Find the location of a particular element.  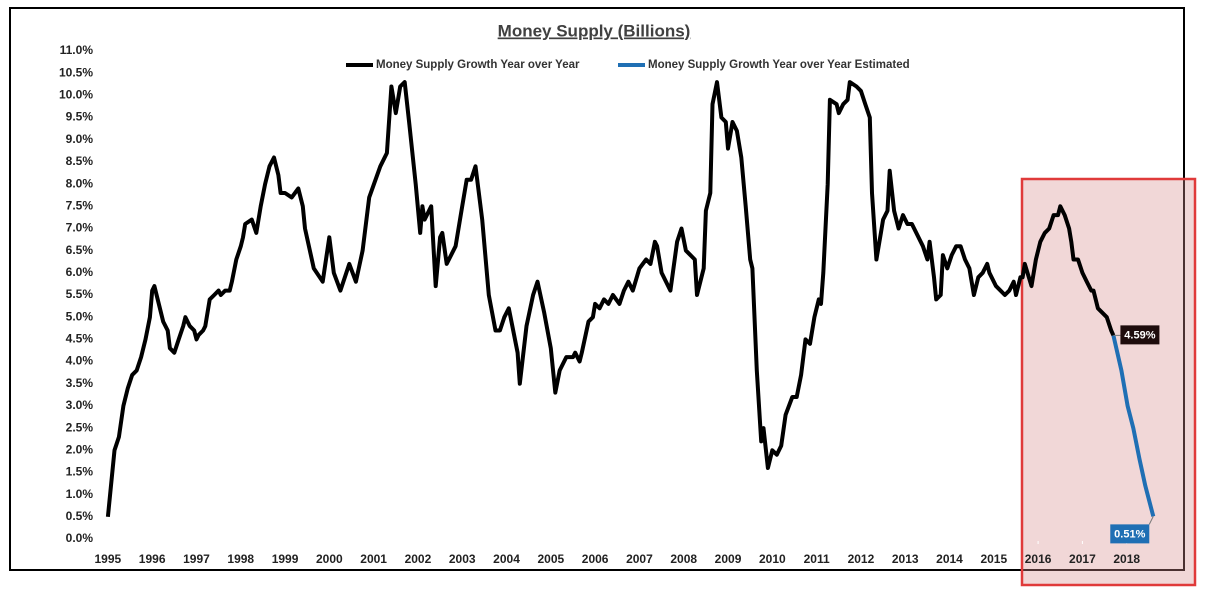

y-tick-label: 6.5% is located at coordinates (80, 250).